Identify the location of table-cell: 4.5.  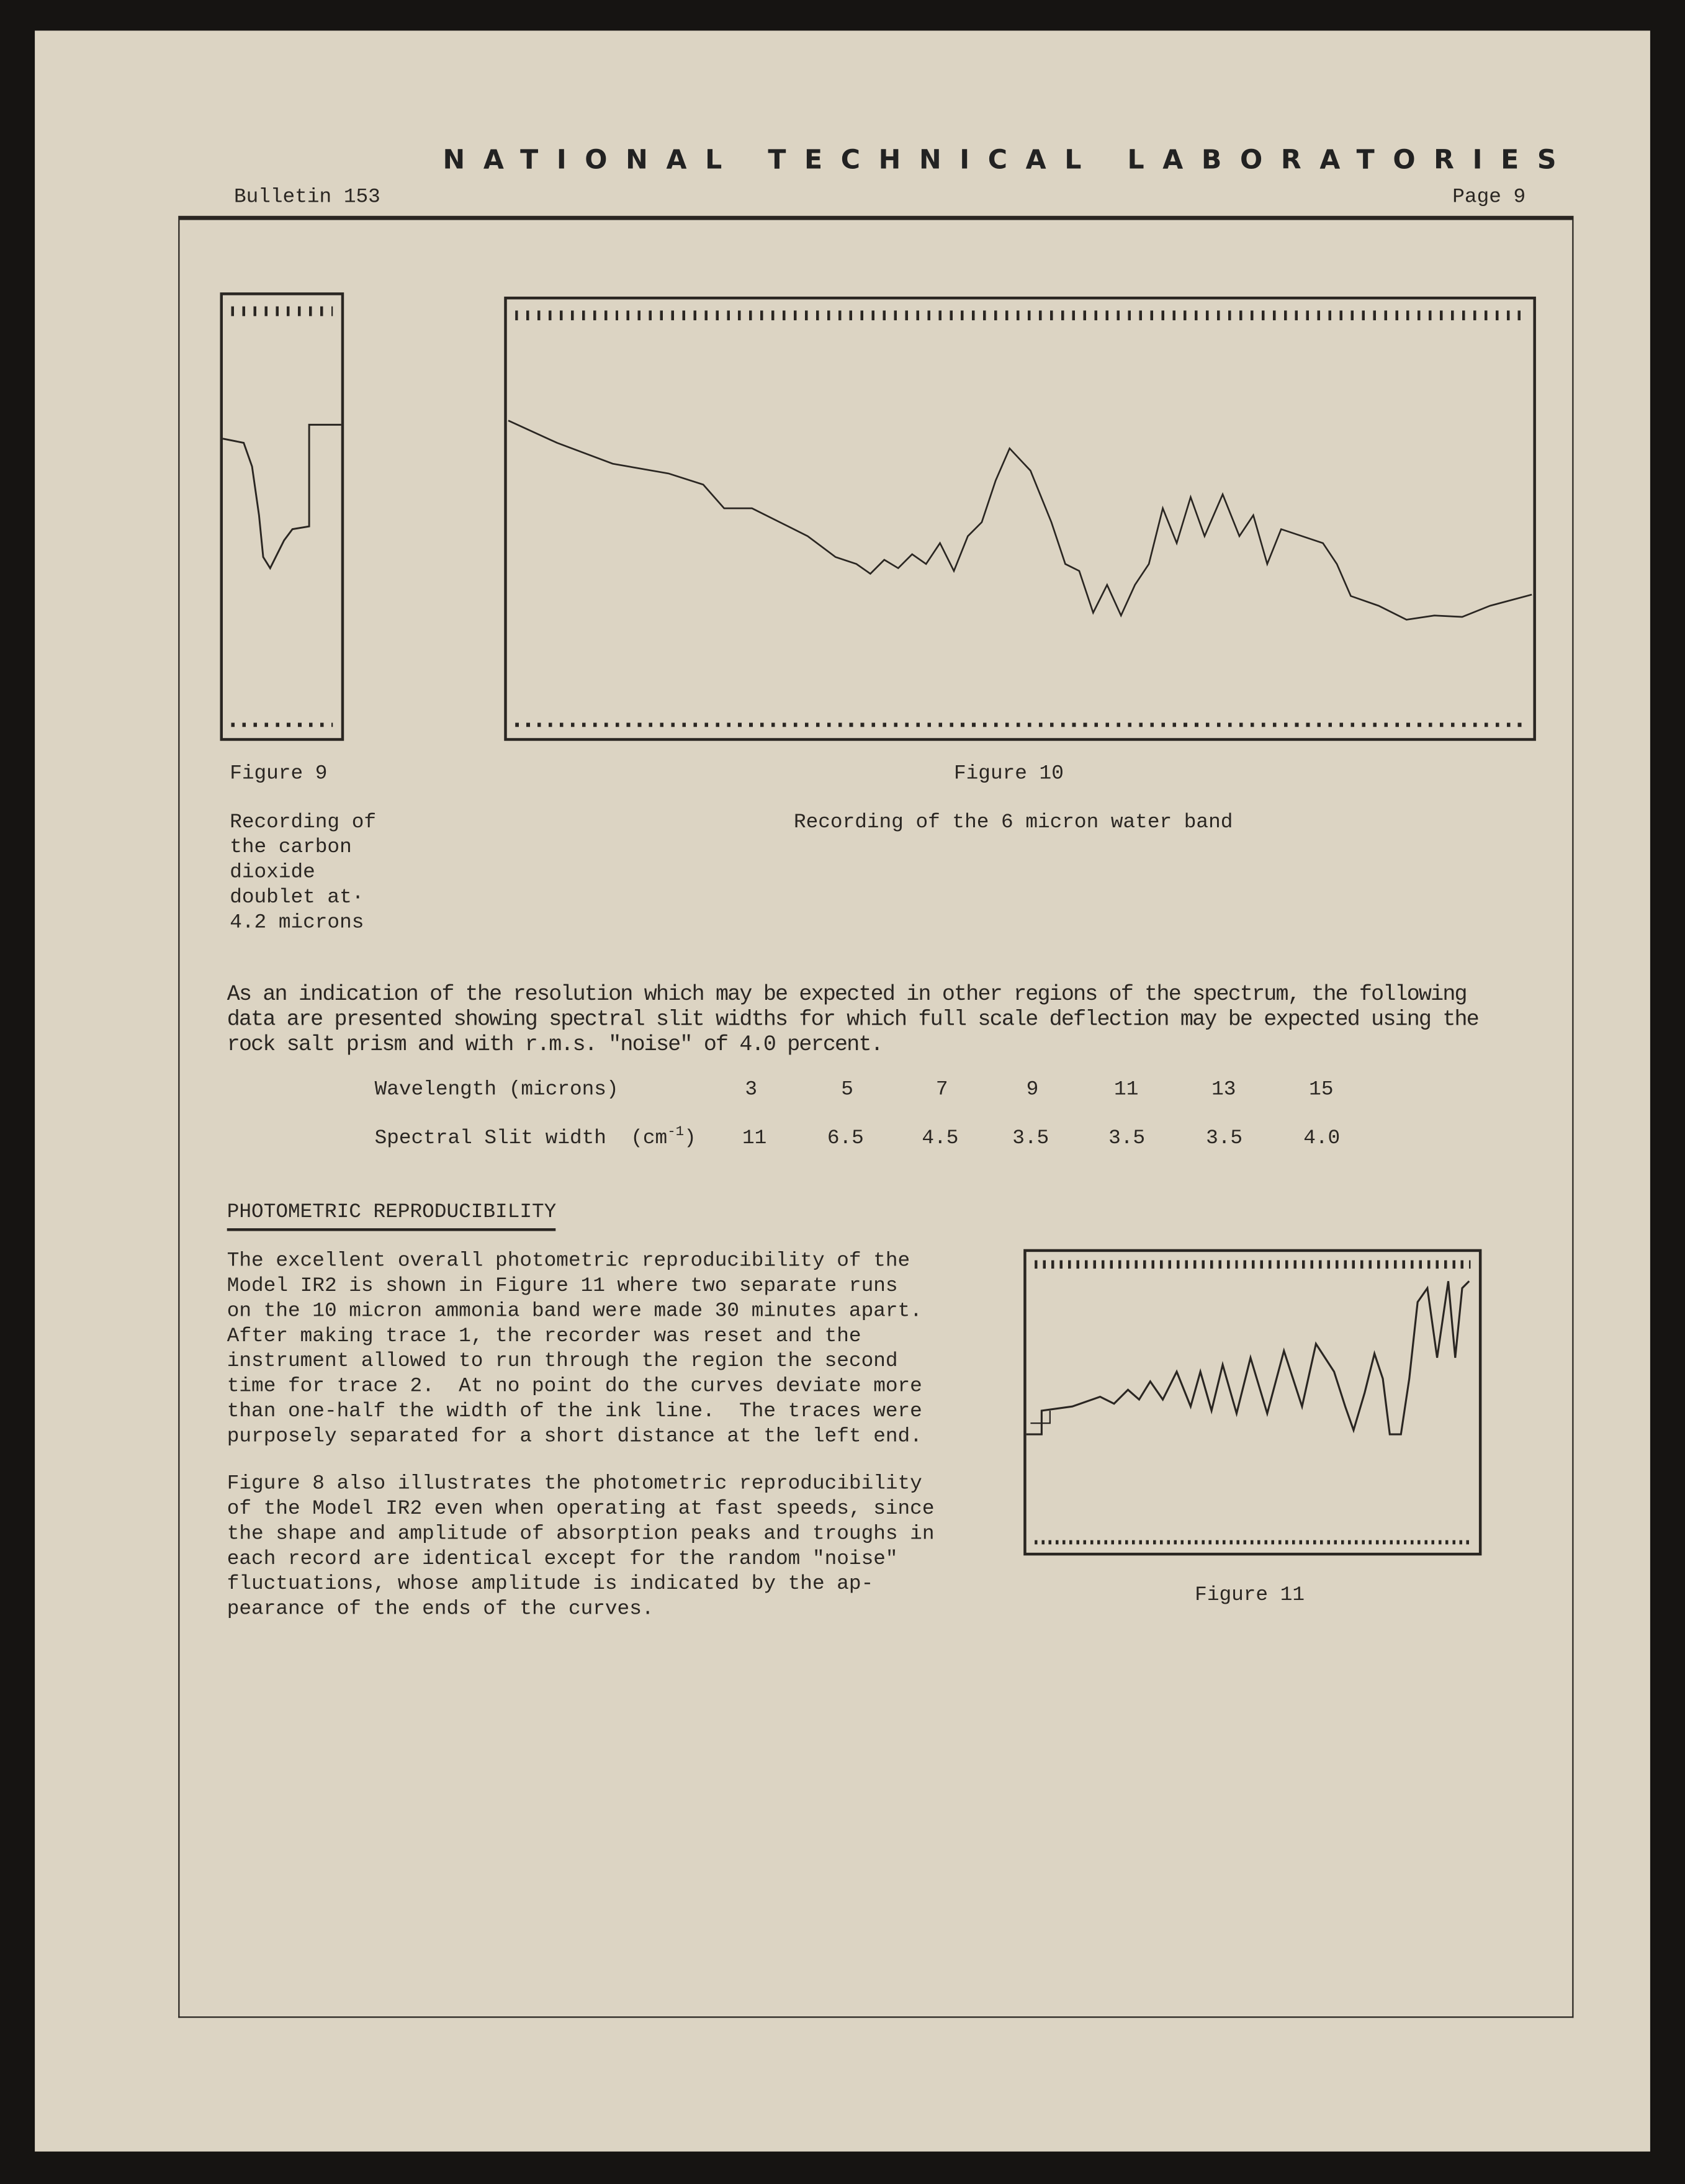
(940, 1139).